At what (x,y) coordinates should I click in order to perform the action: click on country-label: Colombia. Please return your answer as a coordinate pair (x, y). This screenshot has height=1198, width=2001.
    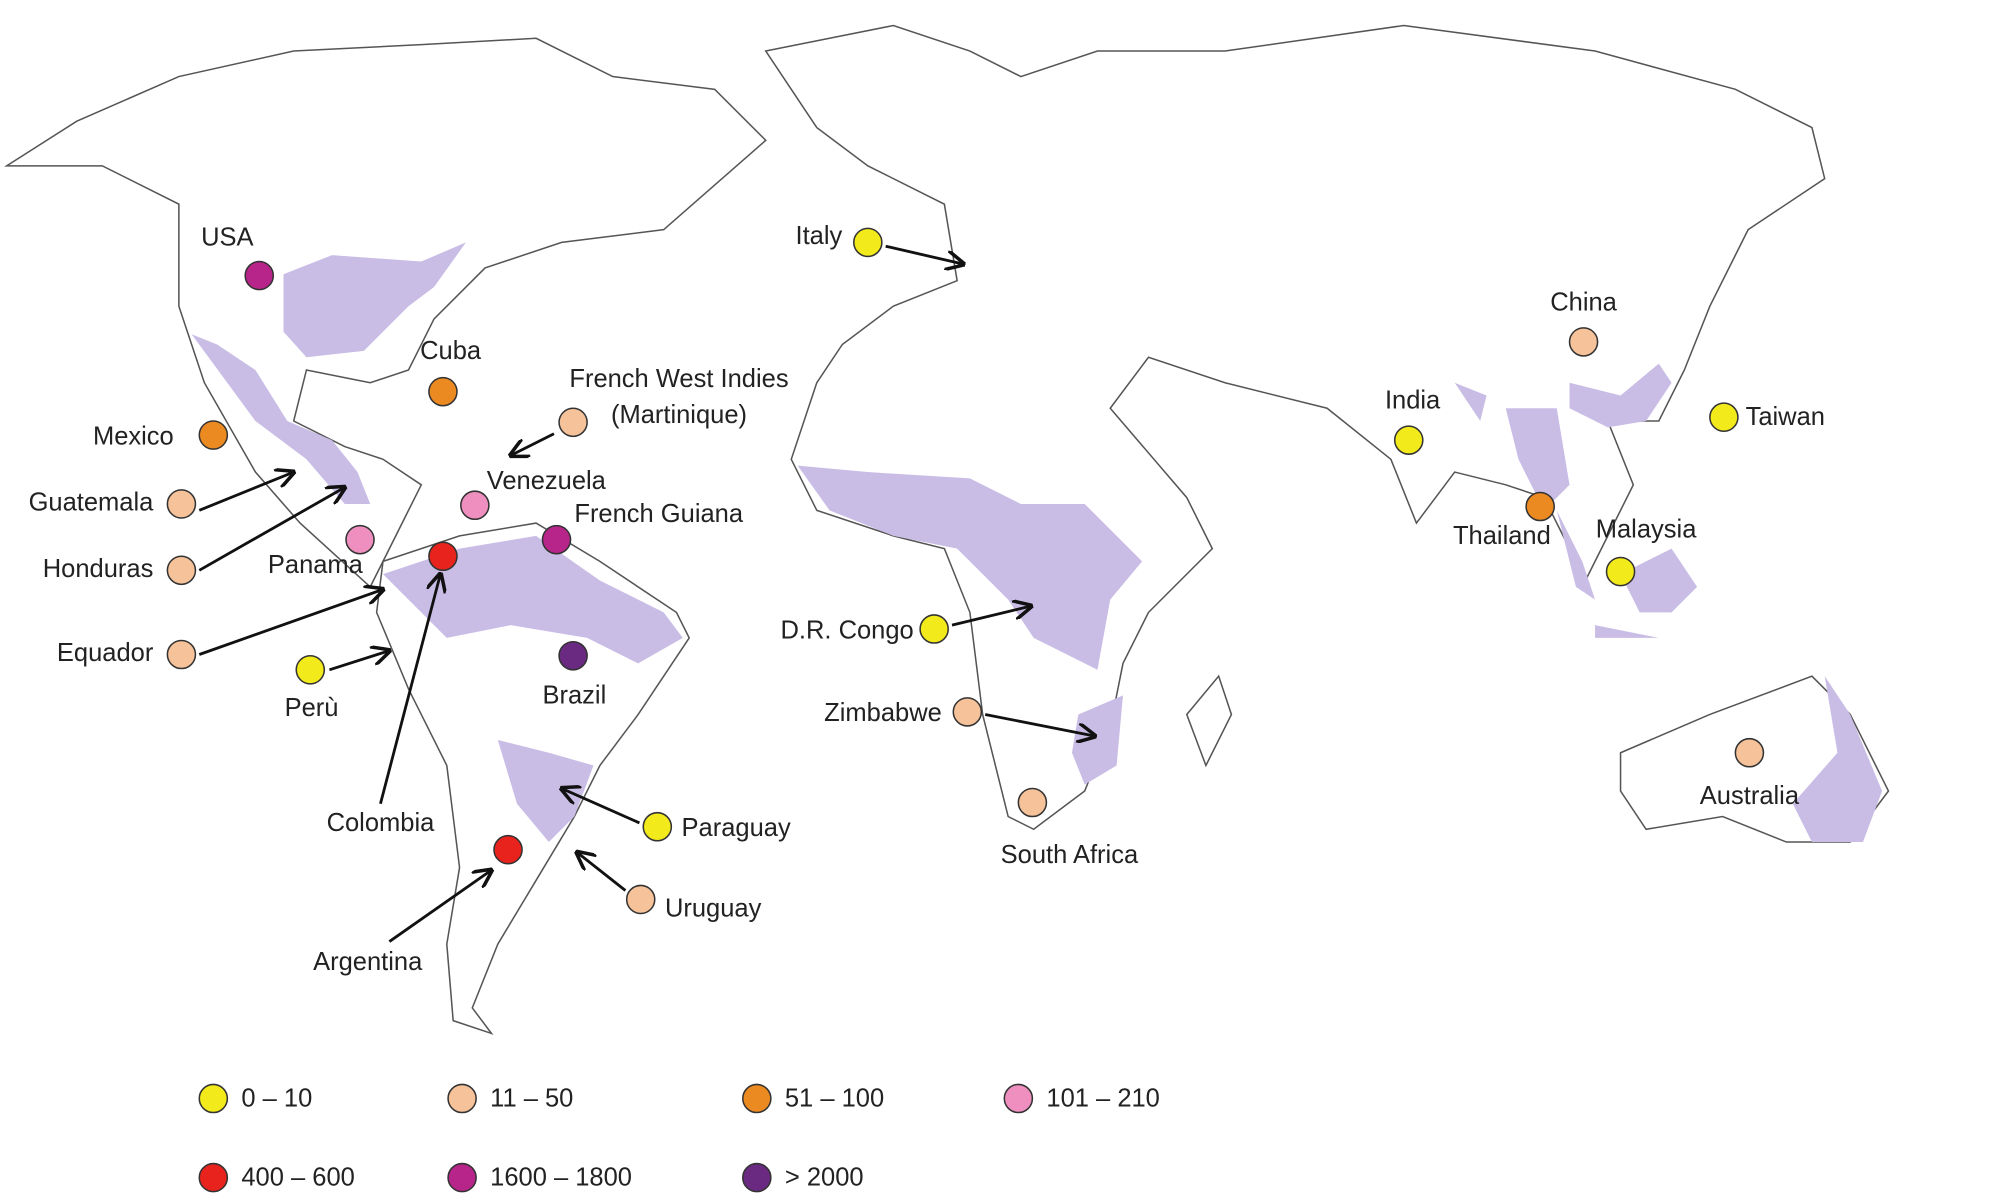
    Looking at the image, I should click on (381, 823).